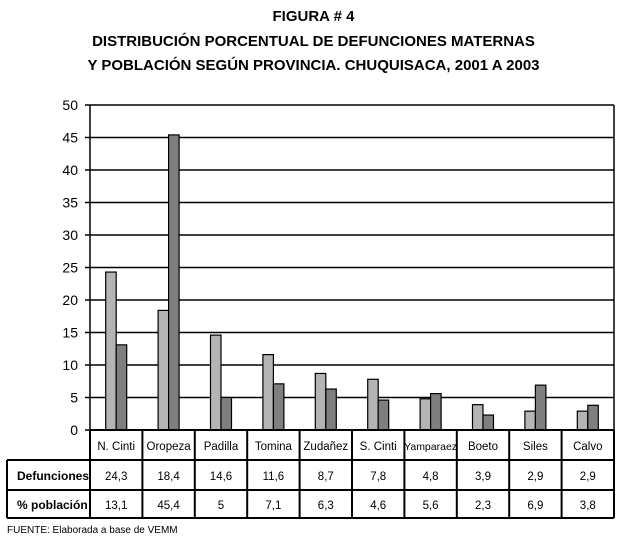 This screenshot has height=542, width=627. Describe the element at coordinates (70, 300) in the screenshot. I see `y-tick-label: 20` at that location.